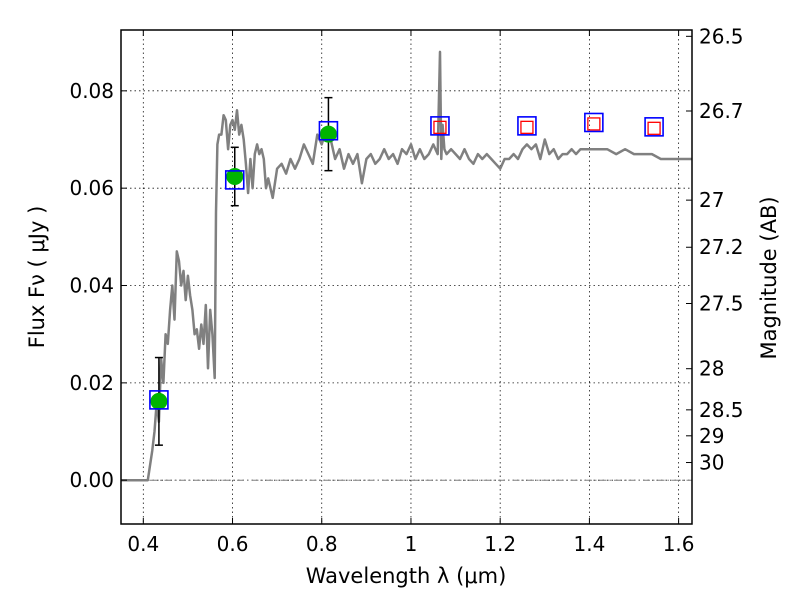 The image size is (800, 605). What do you see at coordinates (711, 436) in the screenshot?
I see `magnitude-tick-label: 29` at bounding box center [711, 436].